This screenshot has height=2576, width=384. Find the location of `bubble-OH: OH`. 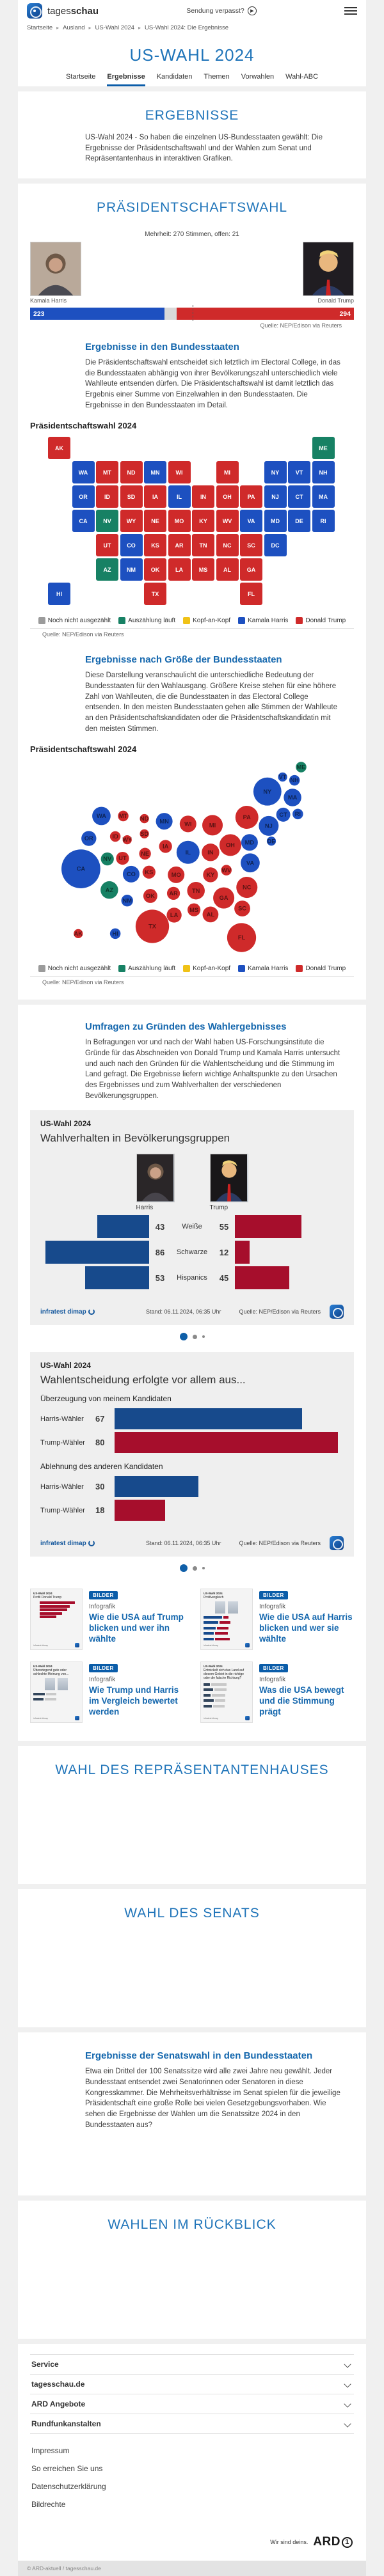

bubble-OH: OH is located at coordinates (230, 845).